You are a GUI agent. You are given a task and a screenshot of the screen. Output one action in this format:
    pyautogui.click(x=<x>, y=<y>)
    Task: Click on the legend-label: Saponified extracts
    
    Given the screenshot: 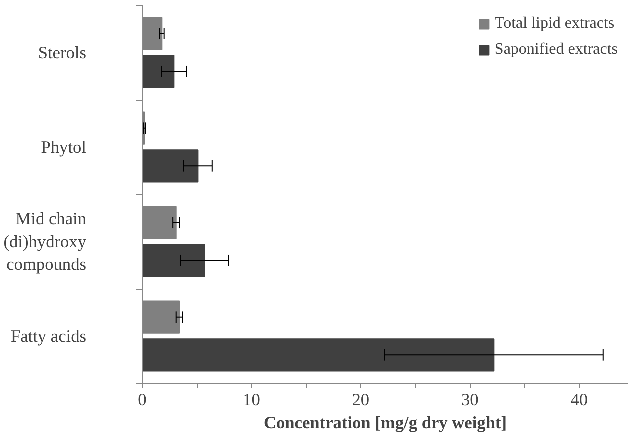 What is the action you would take?
    pyautogui.click(x=556, y=50)
    